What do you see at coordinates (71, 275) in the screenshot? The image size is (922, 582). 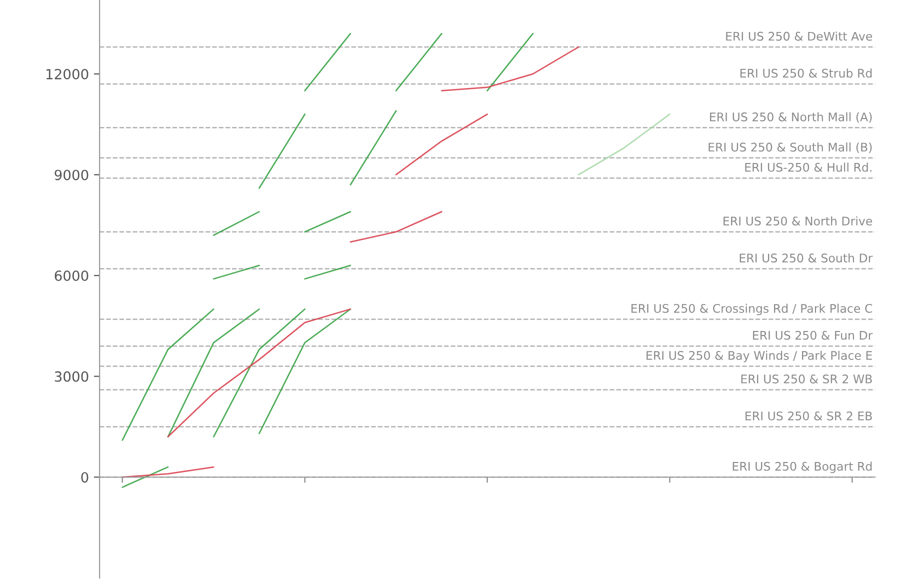 I see `y-tick-label: 6000` at bounding box center [71, 275].